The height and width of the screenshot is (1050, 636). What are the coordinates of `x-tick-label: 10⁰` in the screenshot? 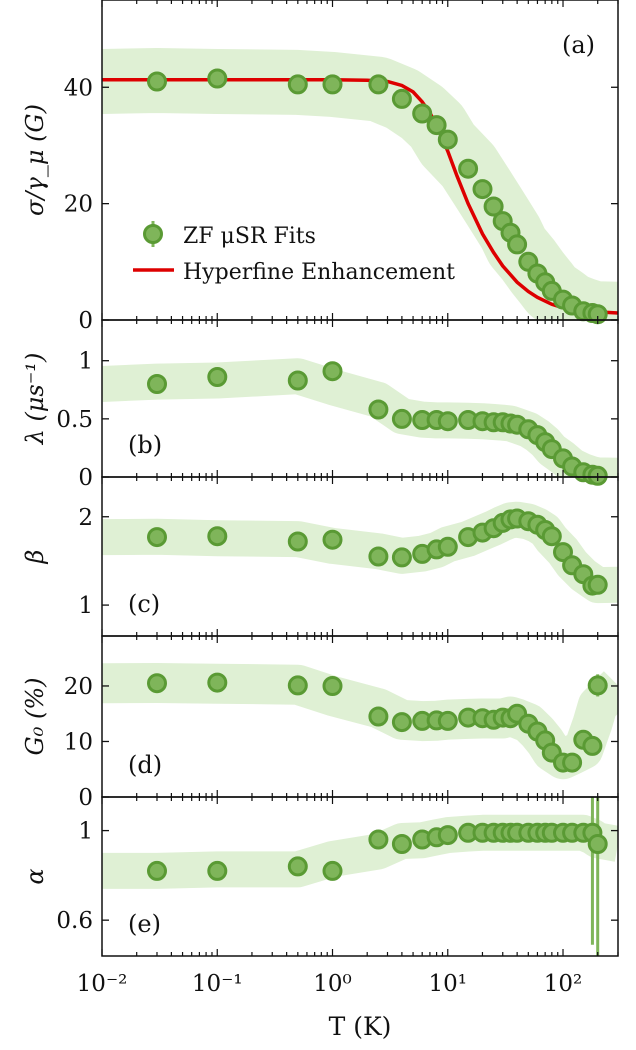 It's located at (332, 984).